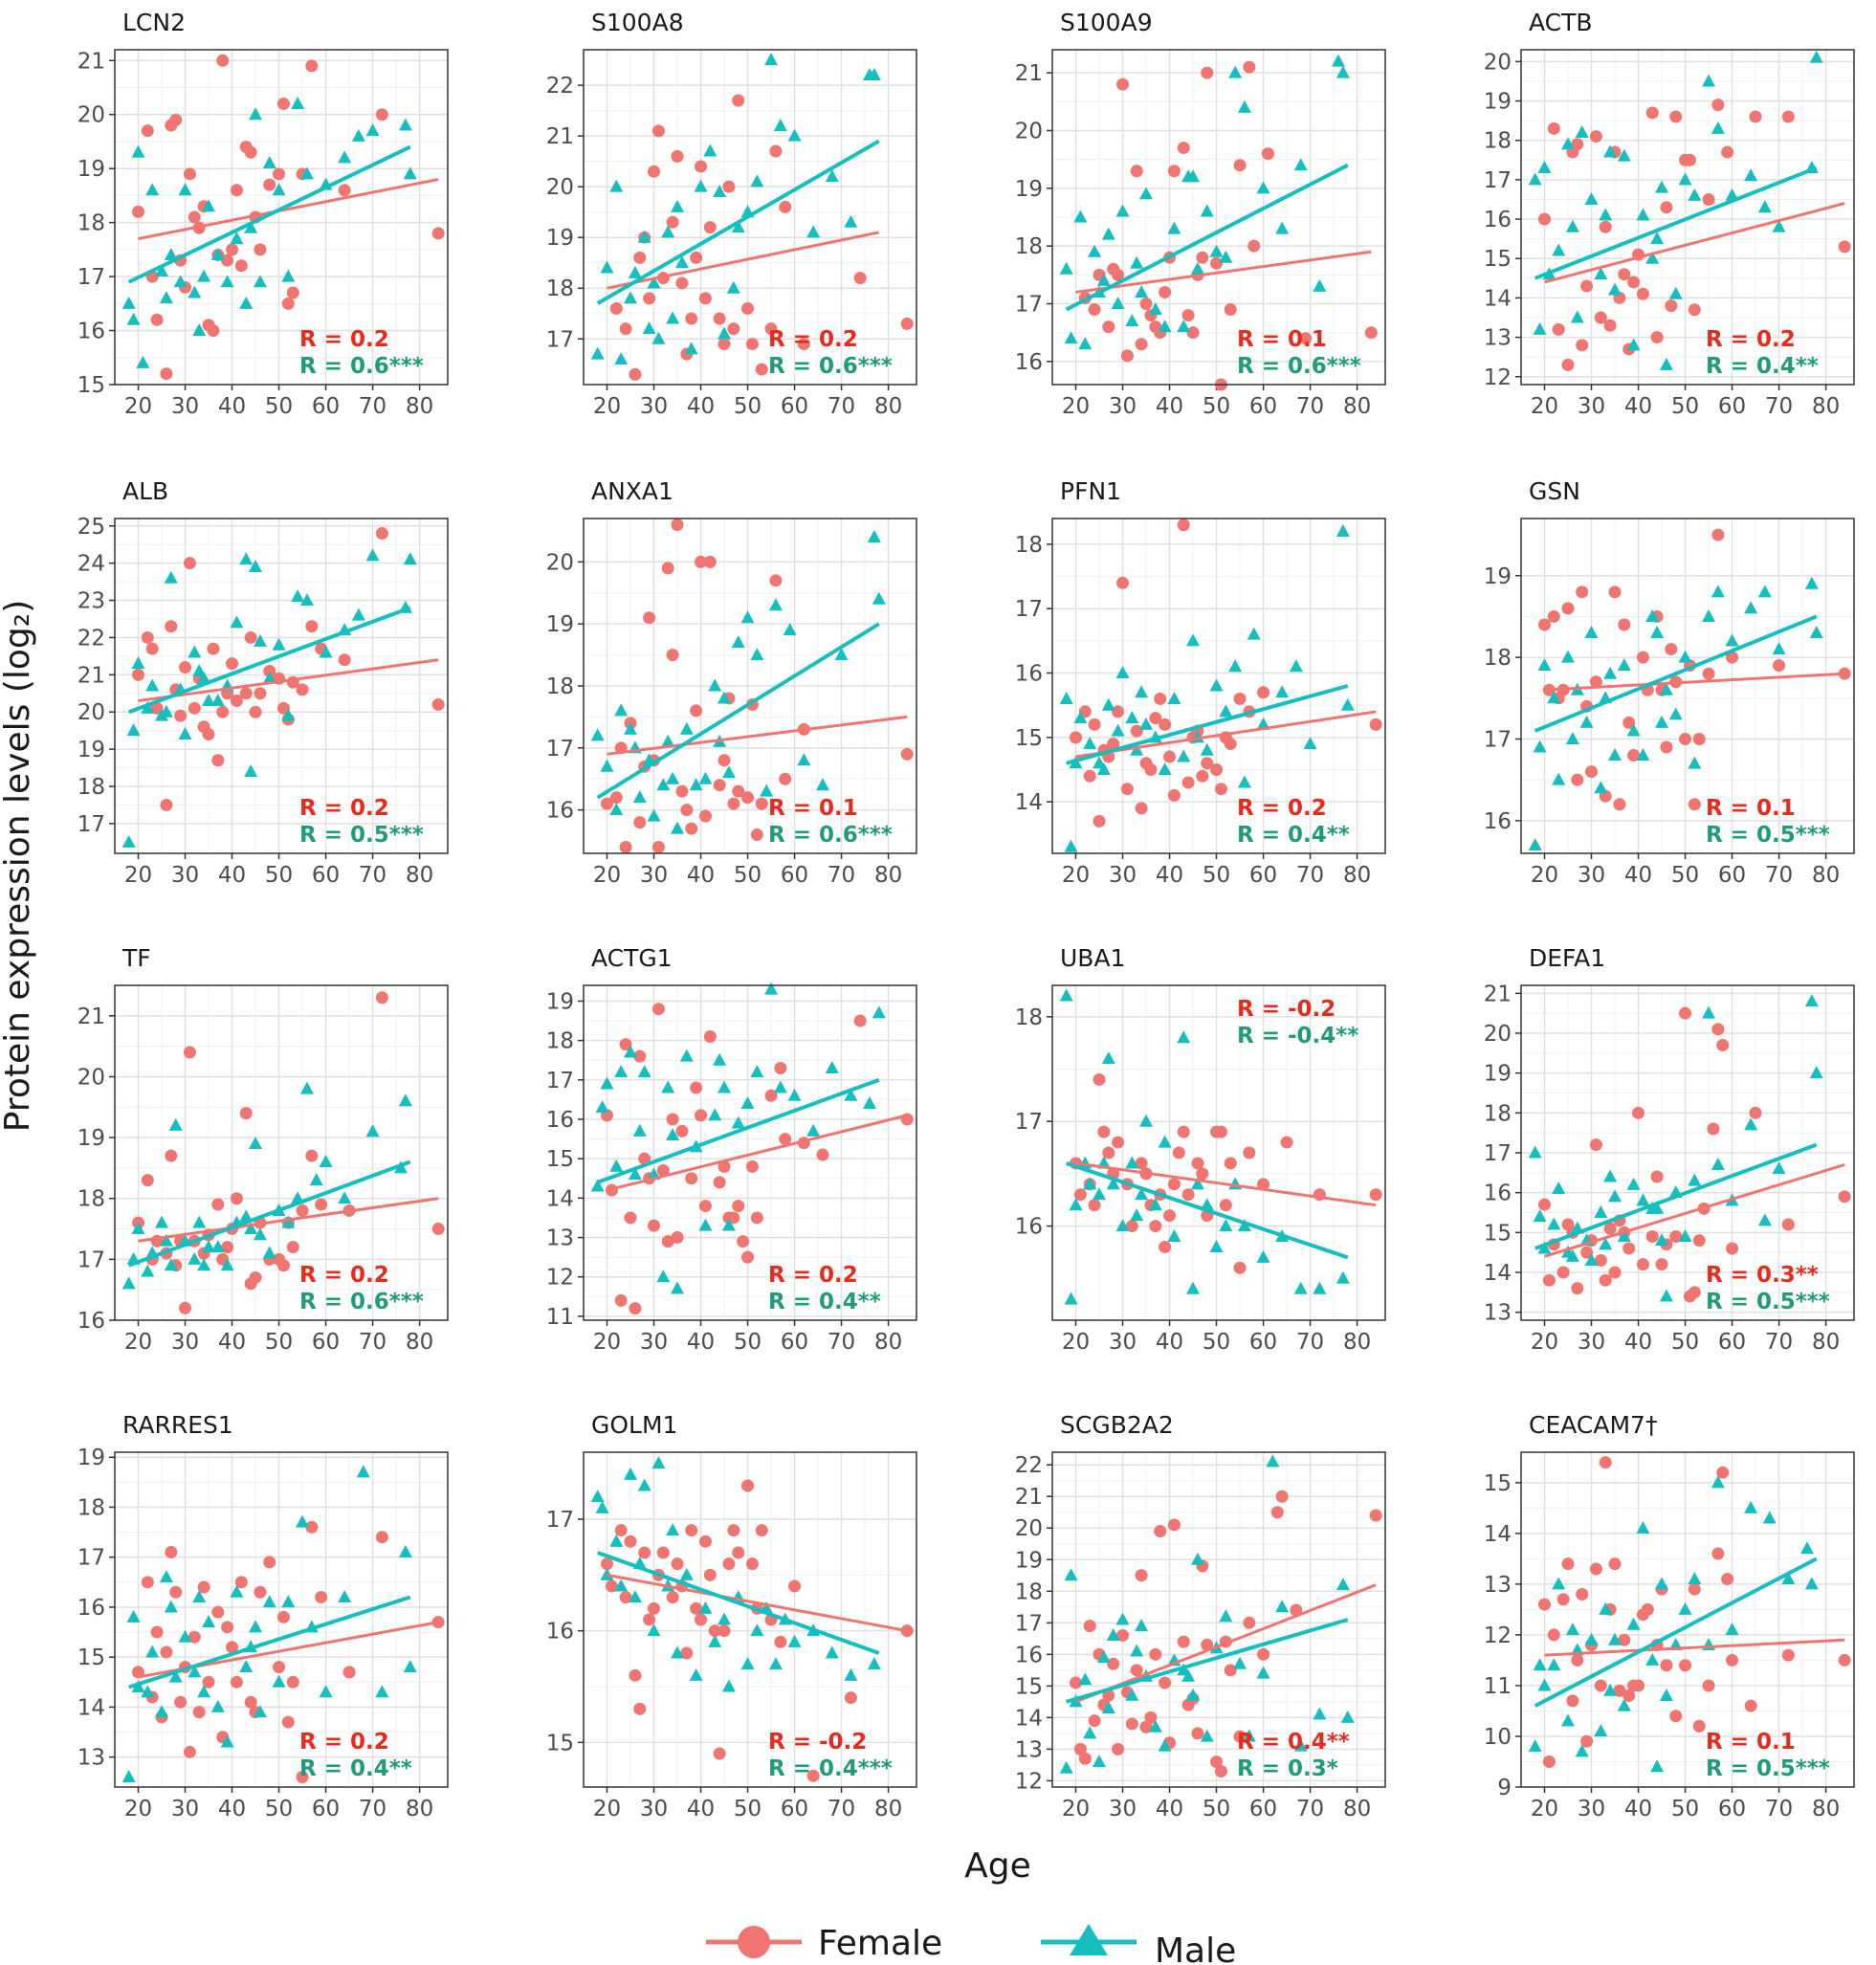 The width and height of the screenshot is (1876, 1965). I want to click on r-label-male: R = 0.4**, so click(355, 1768).